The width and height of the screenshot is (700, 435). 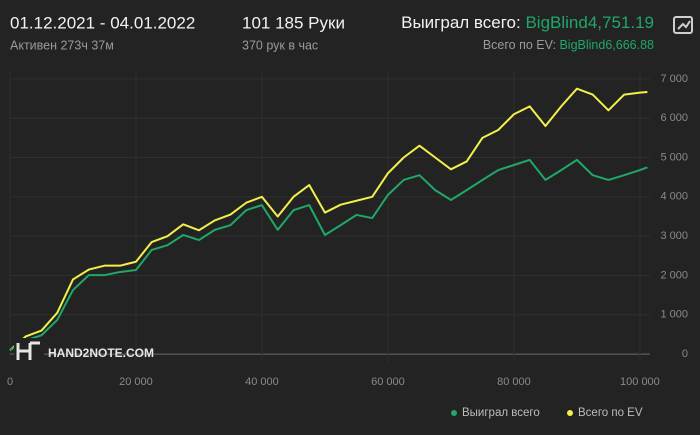 I want to click on won-label: Выиграл всего:, so click(x=461, y=22).